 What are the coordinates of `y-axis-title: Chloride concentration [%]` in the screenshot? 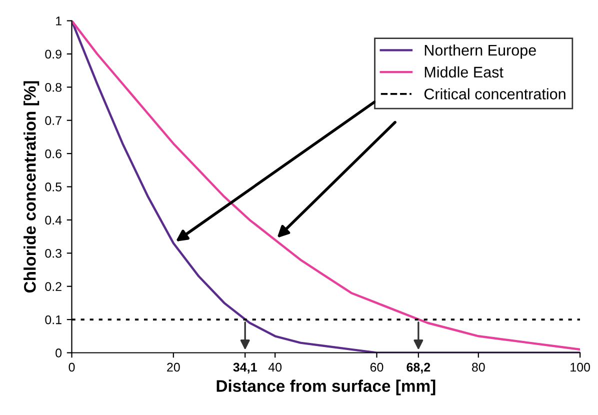 It's located at (32, 187).